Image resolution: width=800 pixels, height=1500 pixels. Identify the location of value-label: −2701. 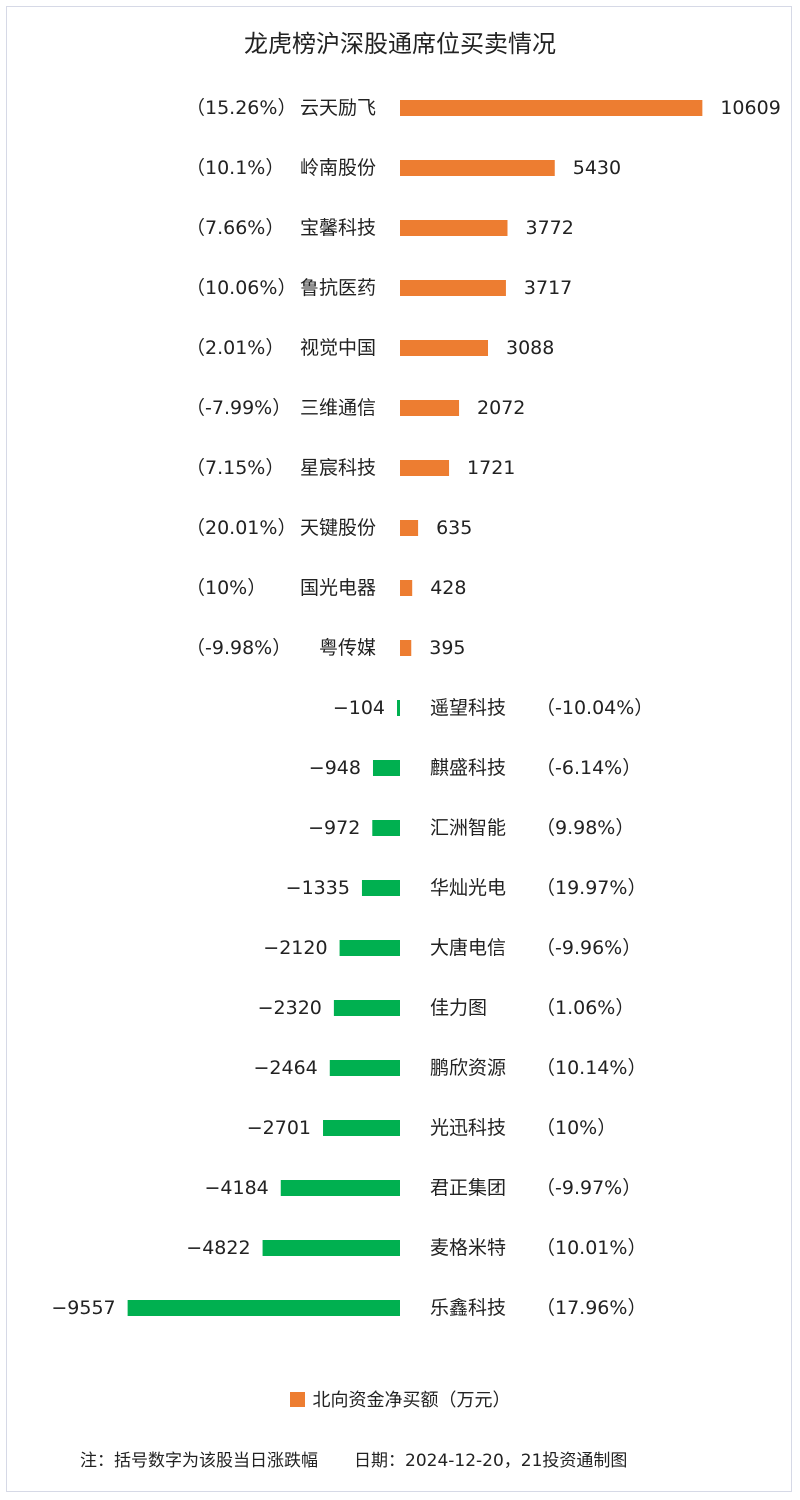
(279, 1128).